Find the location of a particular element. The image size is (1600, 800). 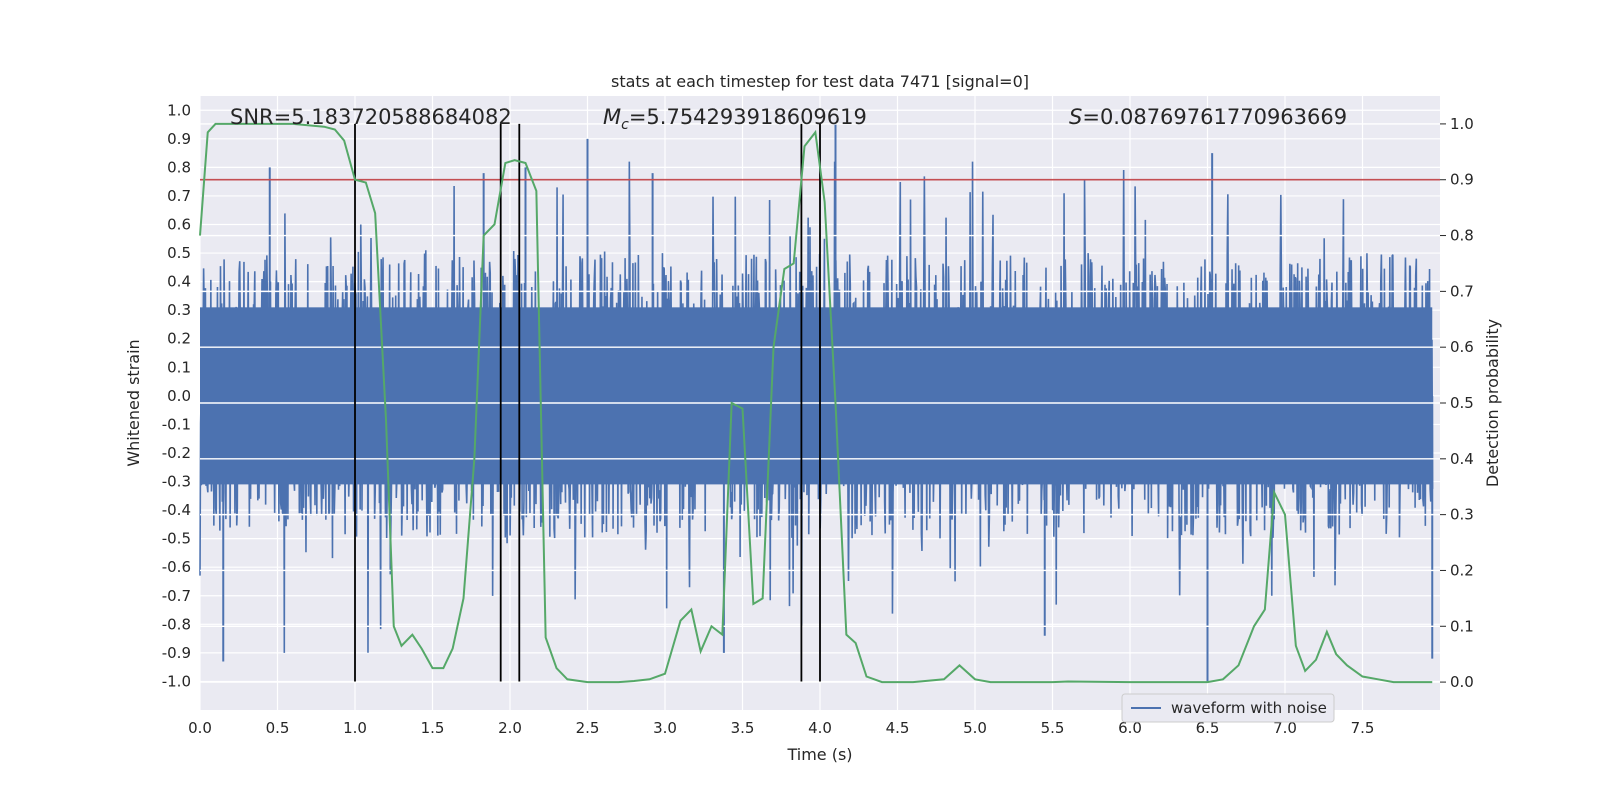

y2-tick-label: 0.3 is located at coordinates (1462, 515).